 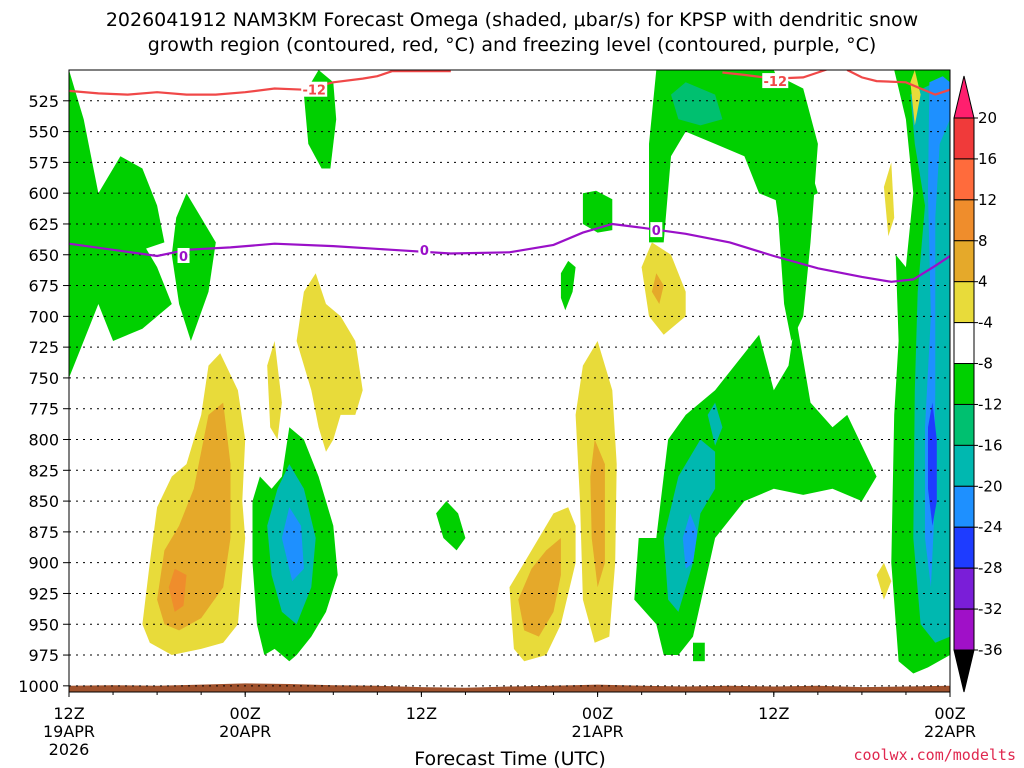 I want to click on terrain-ground, so click(x=509, y=687).